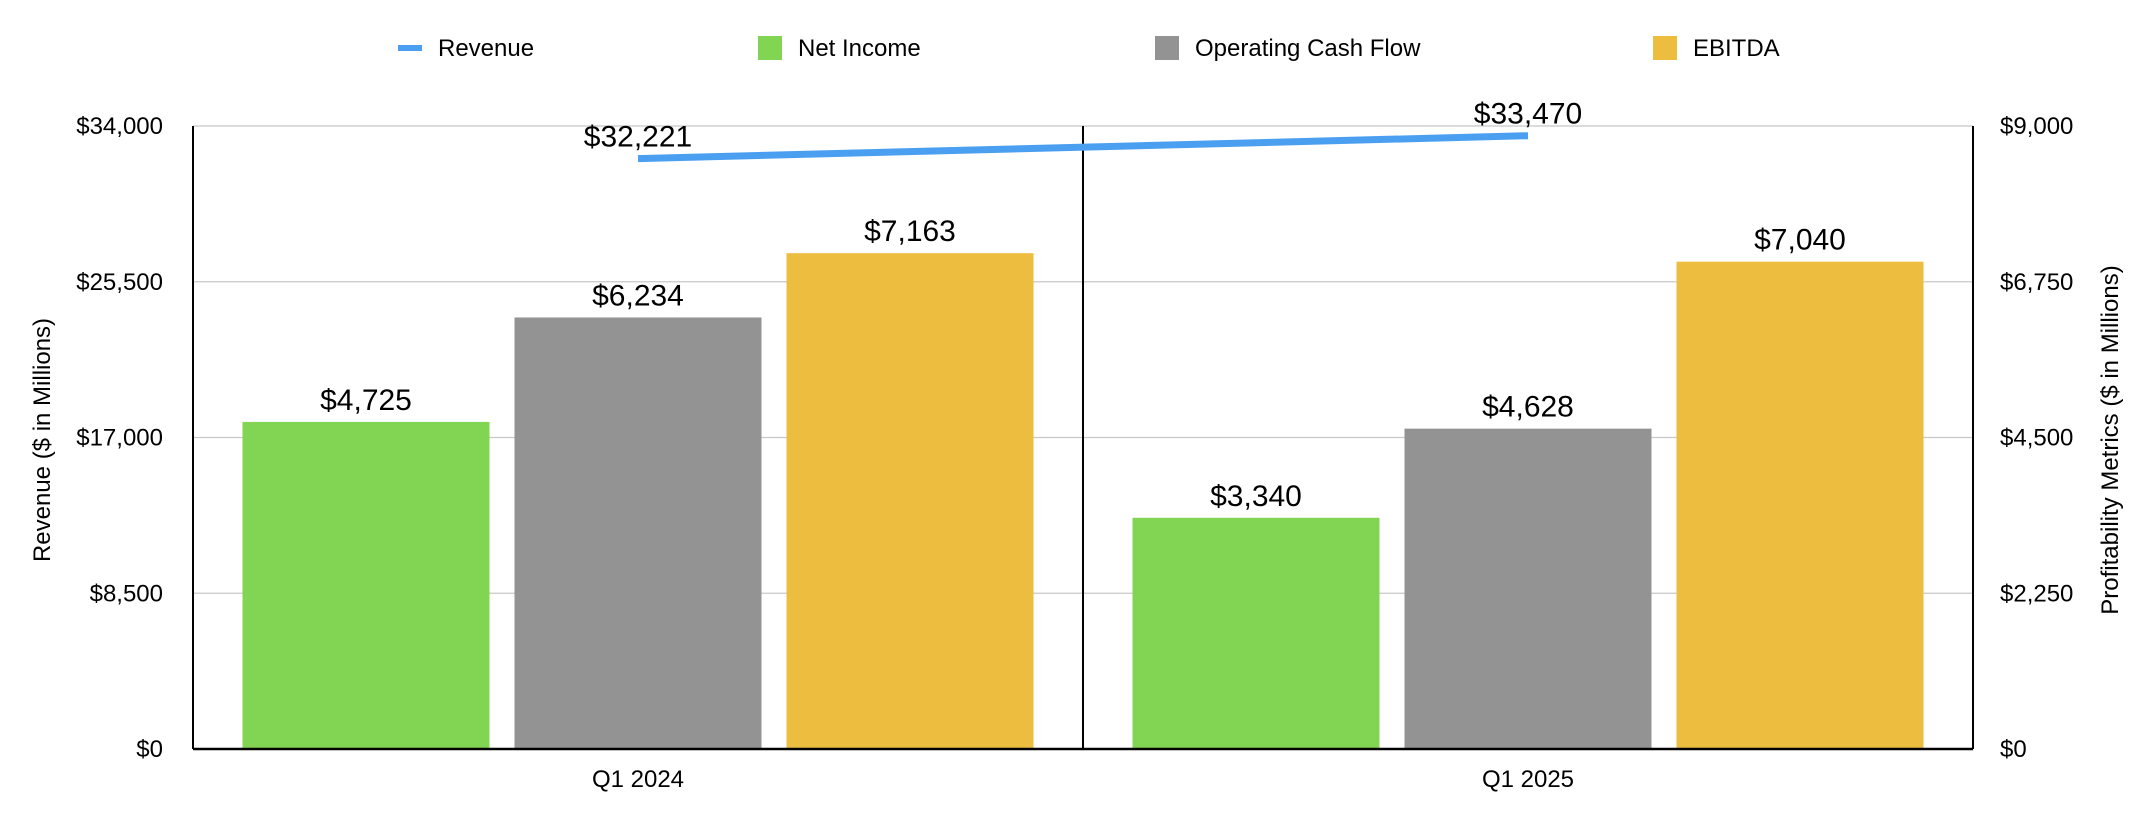  Describe the element at coordinates (1528, 779) in the screenshot. I see `x-tick-label: Q1 2025` at that location.